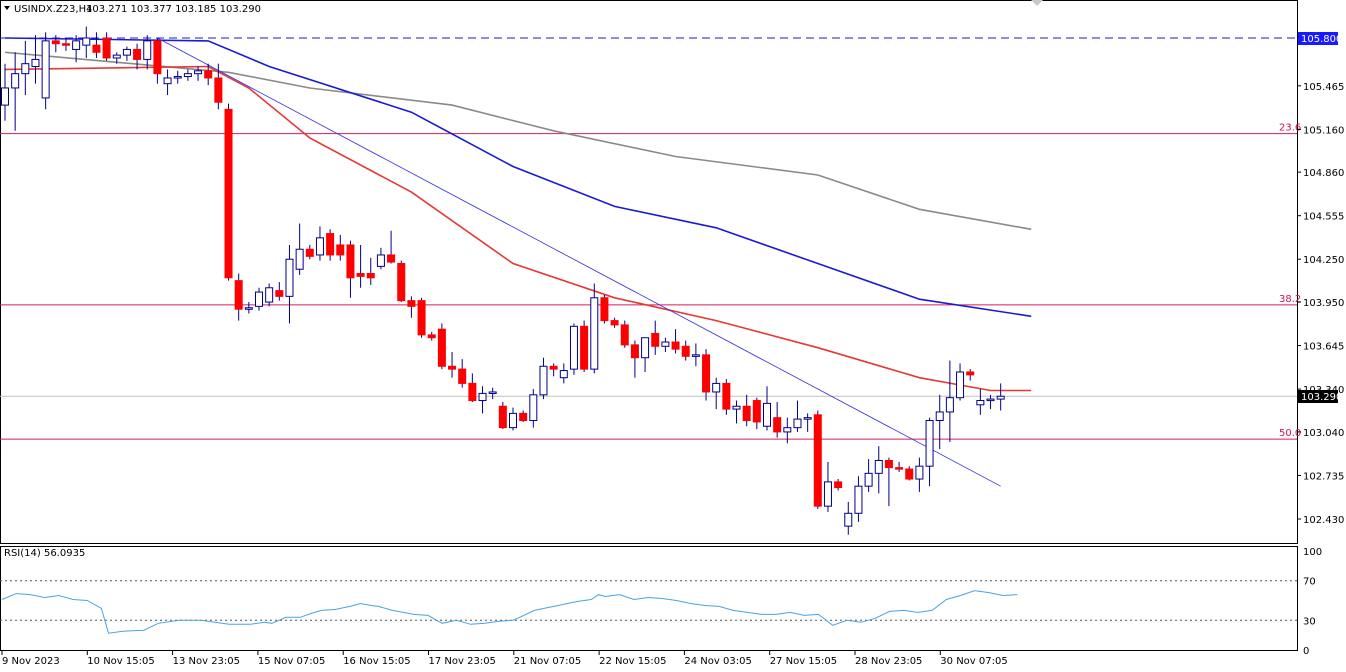  Describe the element at coordinates (1321, 39) in the screenshot. I see `resistance-tag: 105.800` at that location.